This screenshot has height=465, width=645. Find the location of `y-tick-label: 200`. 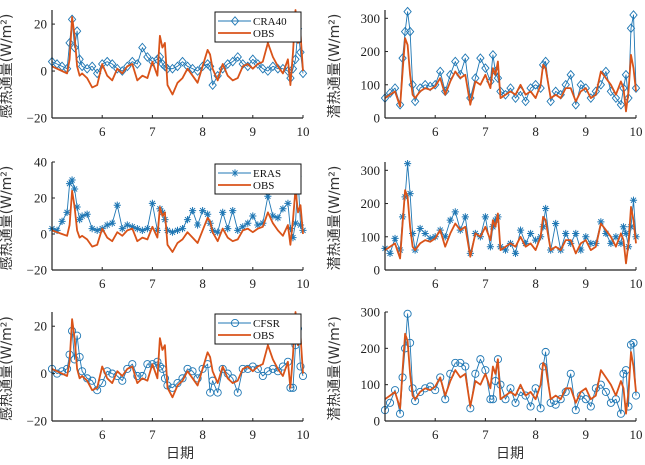

y-tick-label: 200 is located at coordinates (371, 51).